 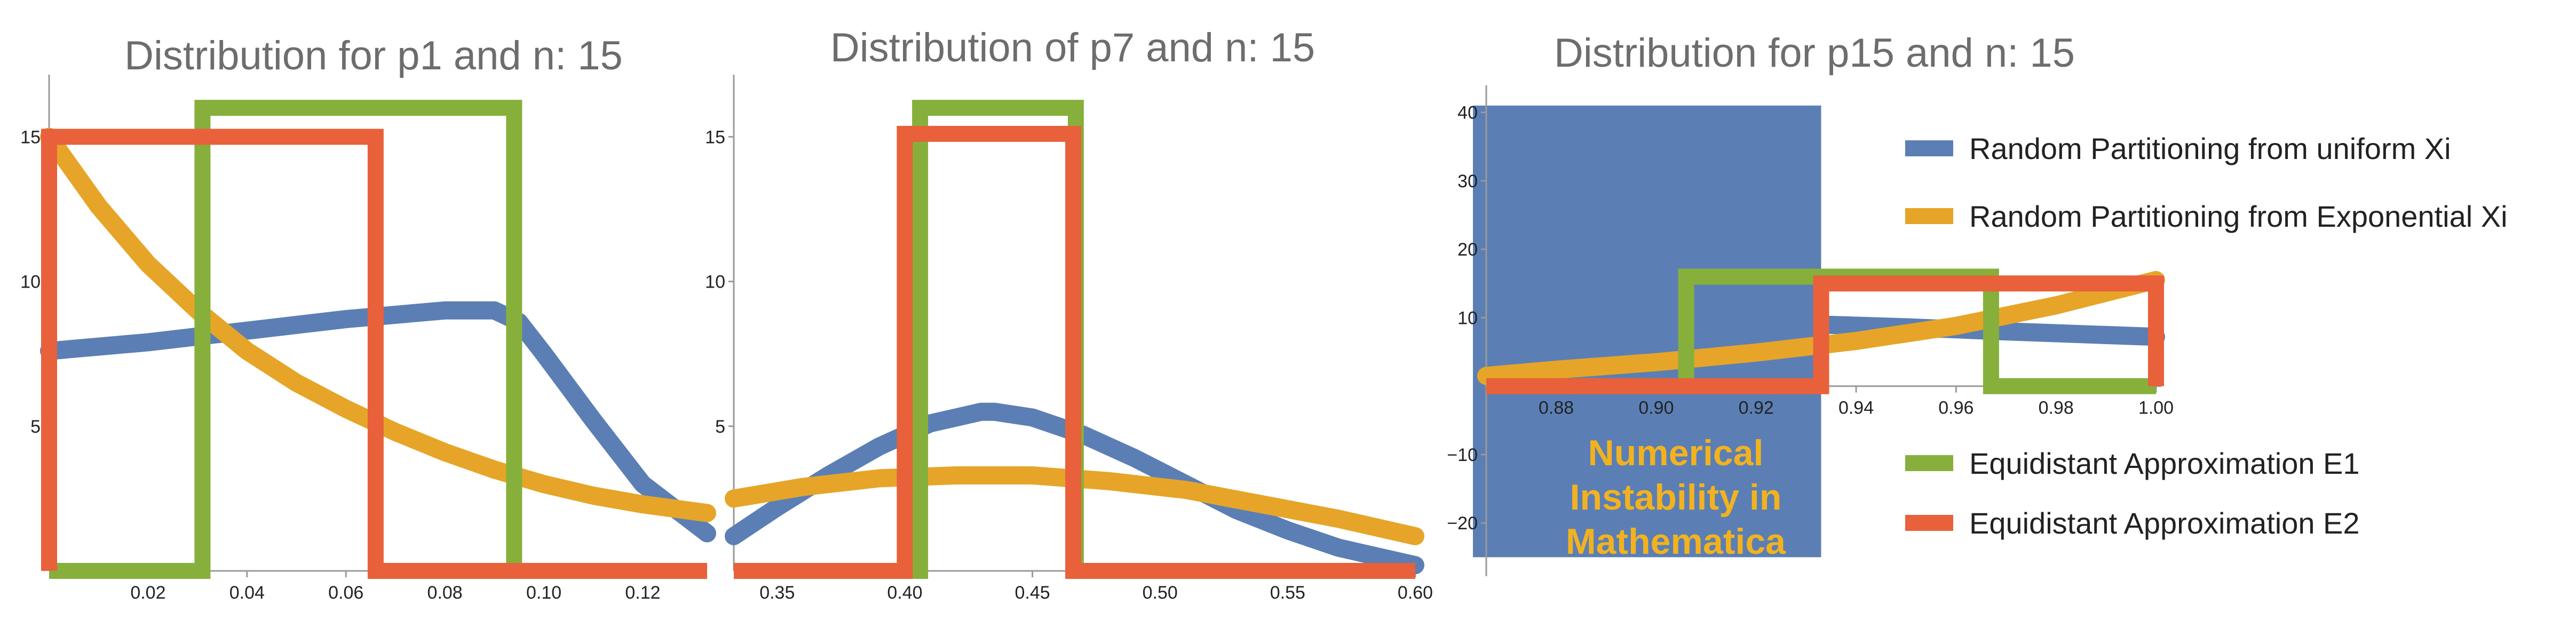 I want to click on x-tick-label: 0.94, so click(x=1856, y=408).